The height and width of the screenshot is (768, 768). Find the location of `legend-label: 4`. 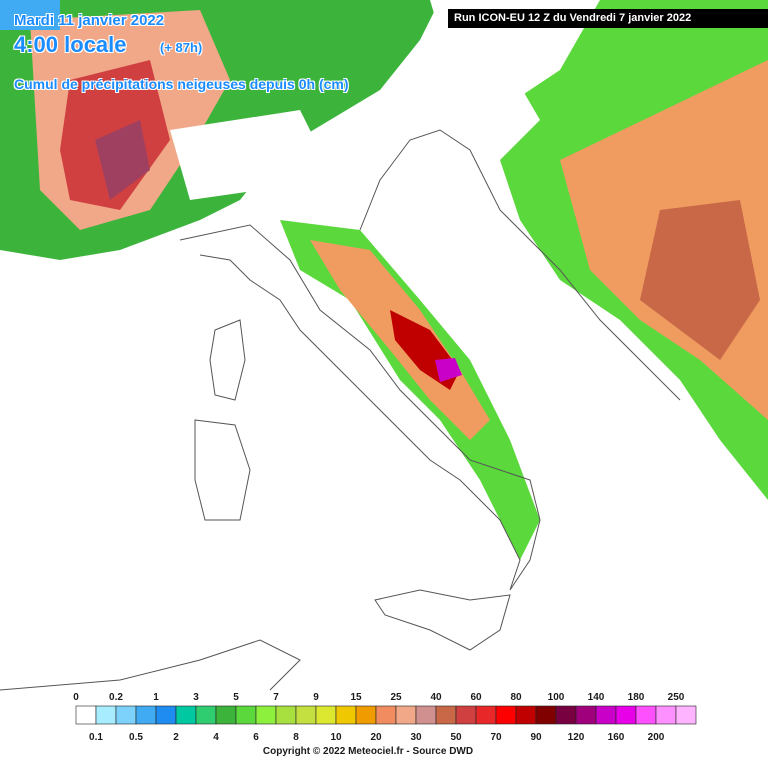

legend-label: 4 is located at coordinates (216, 737).